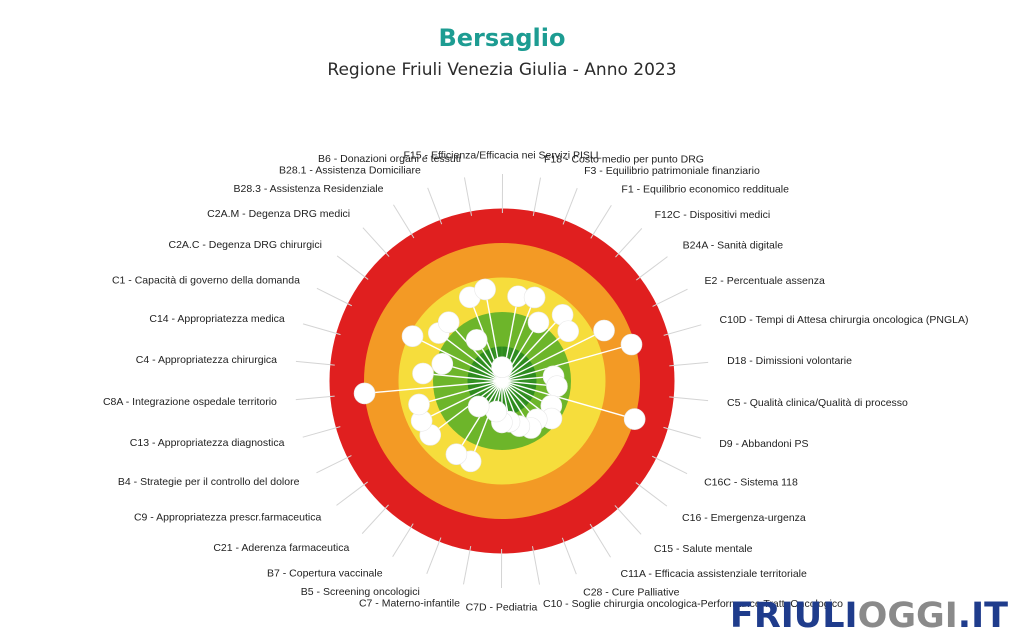  I want to click on indicator-label: E2 - Percentuale assenza, so click(765, 281).